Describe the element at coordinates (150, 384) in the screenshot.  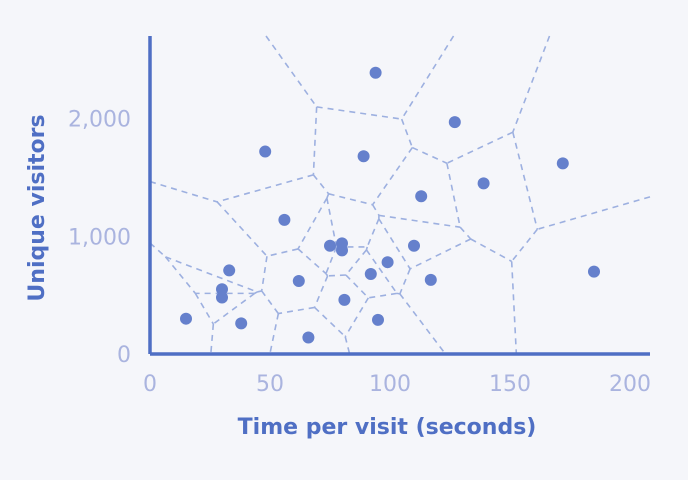
I see `x-tick-label: 0` at that location.